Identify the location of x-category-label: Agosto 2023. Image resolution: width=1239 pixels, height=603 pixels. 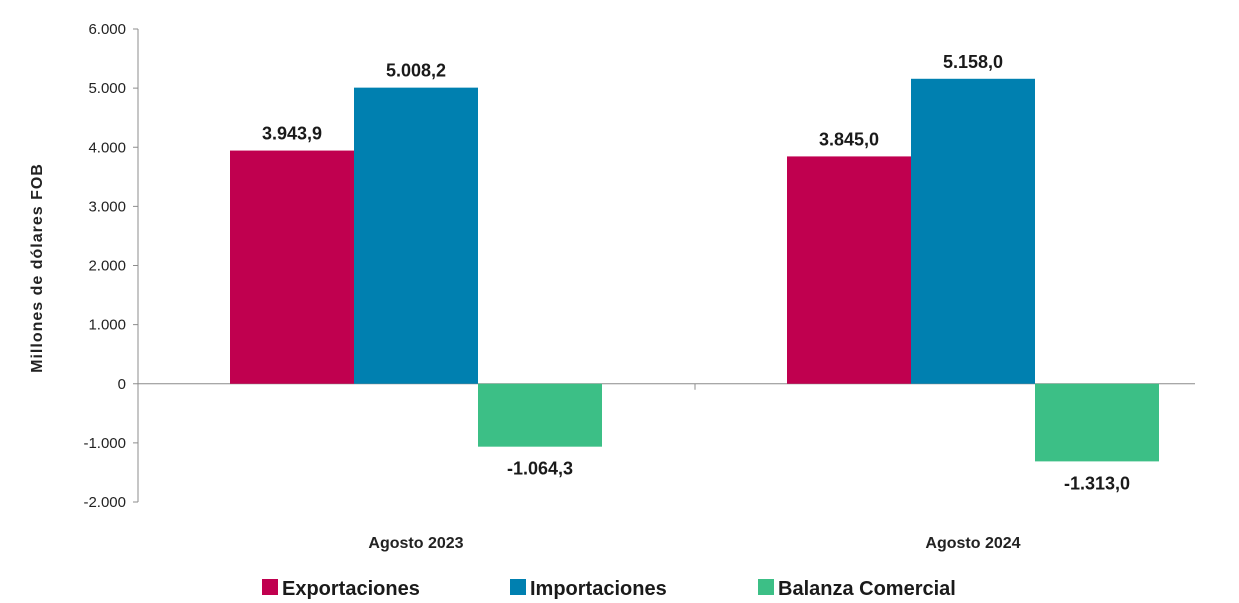
(415, 543).